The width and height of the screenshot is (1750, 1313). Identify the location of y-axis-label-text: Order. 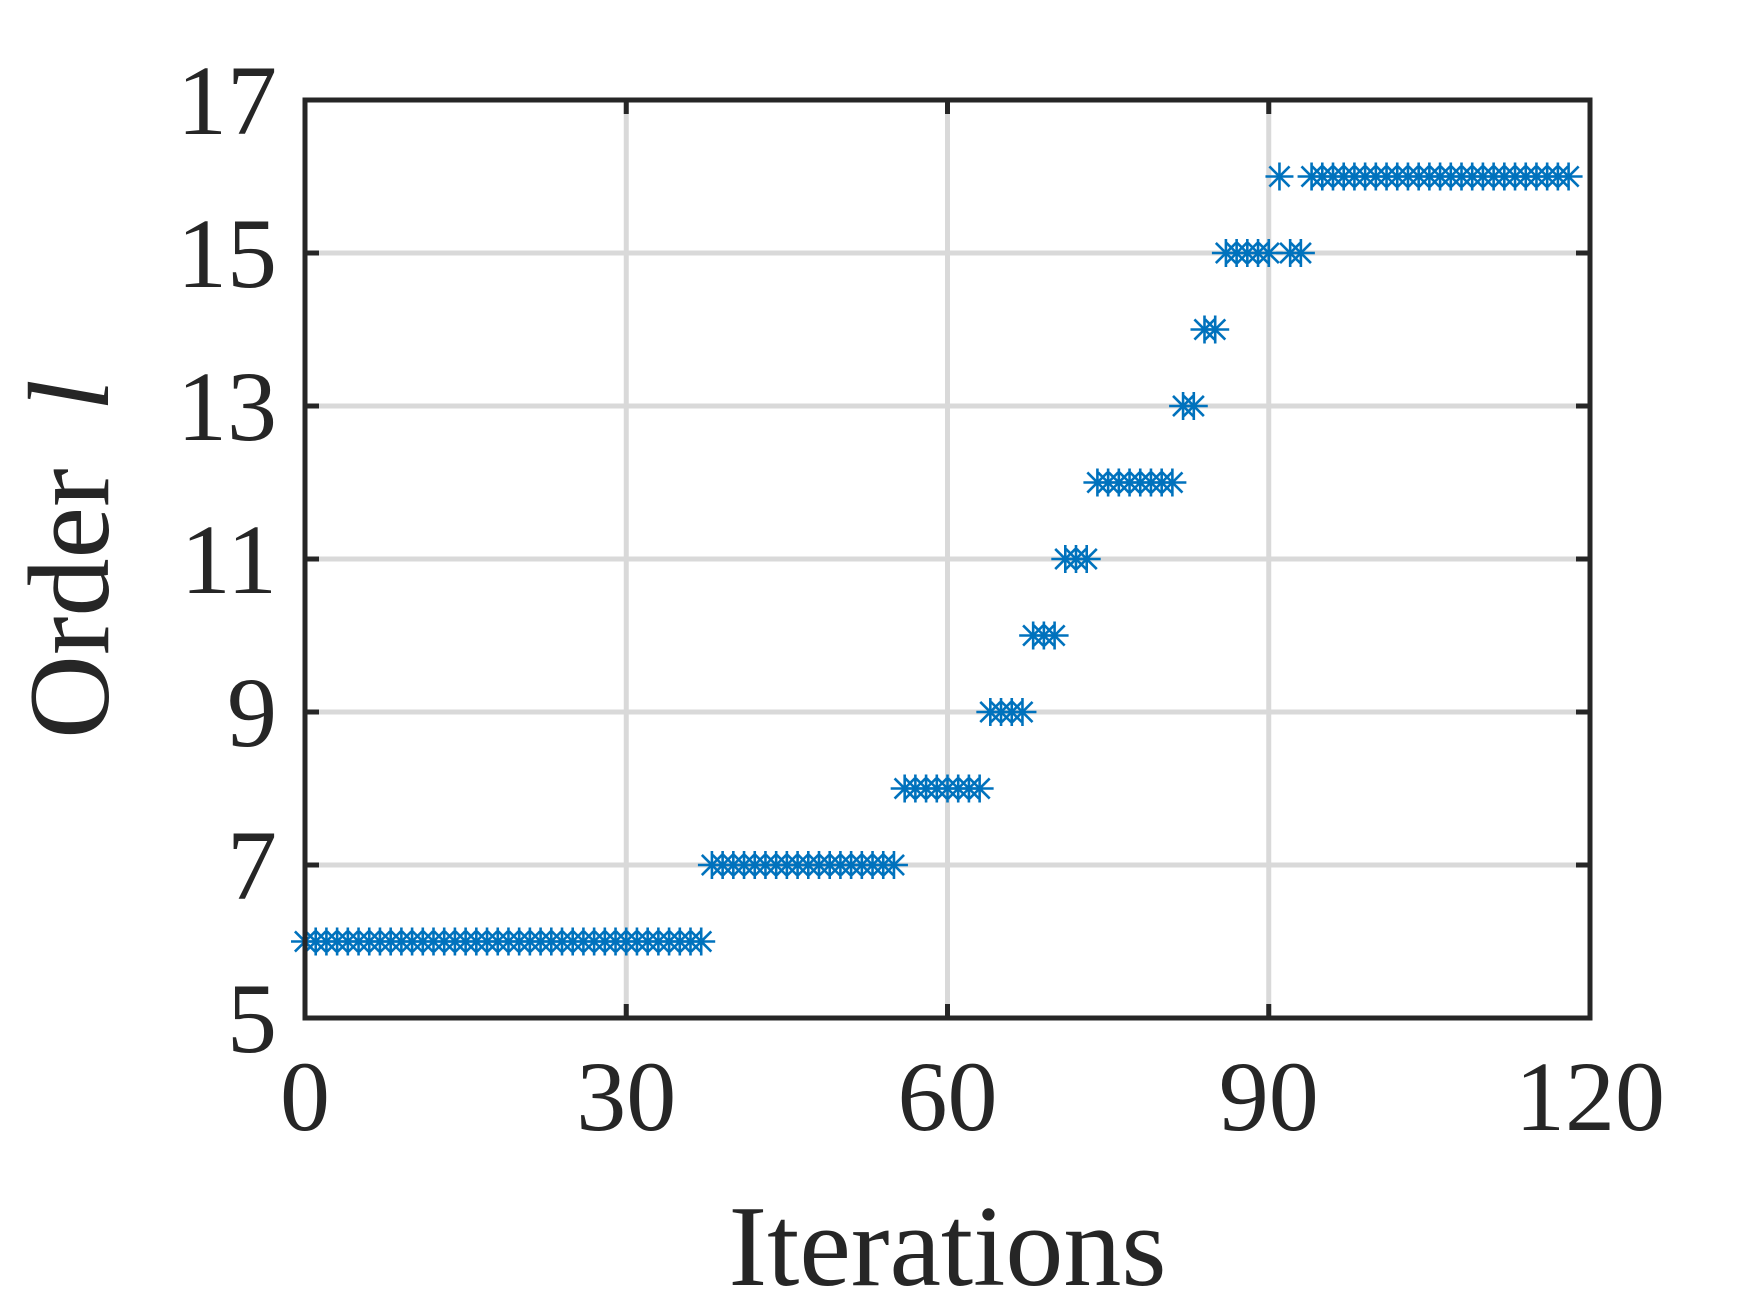
(70, 603).